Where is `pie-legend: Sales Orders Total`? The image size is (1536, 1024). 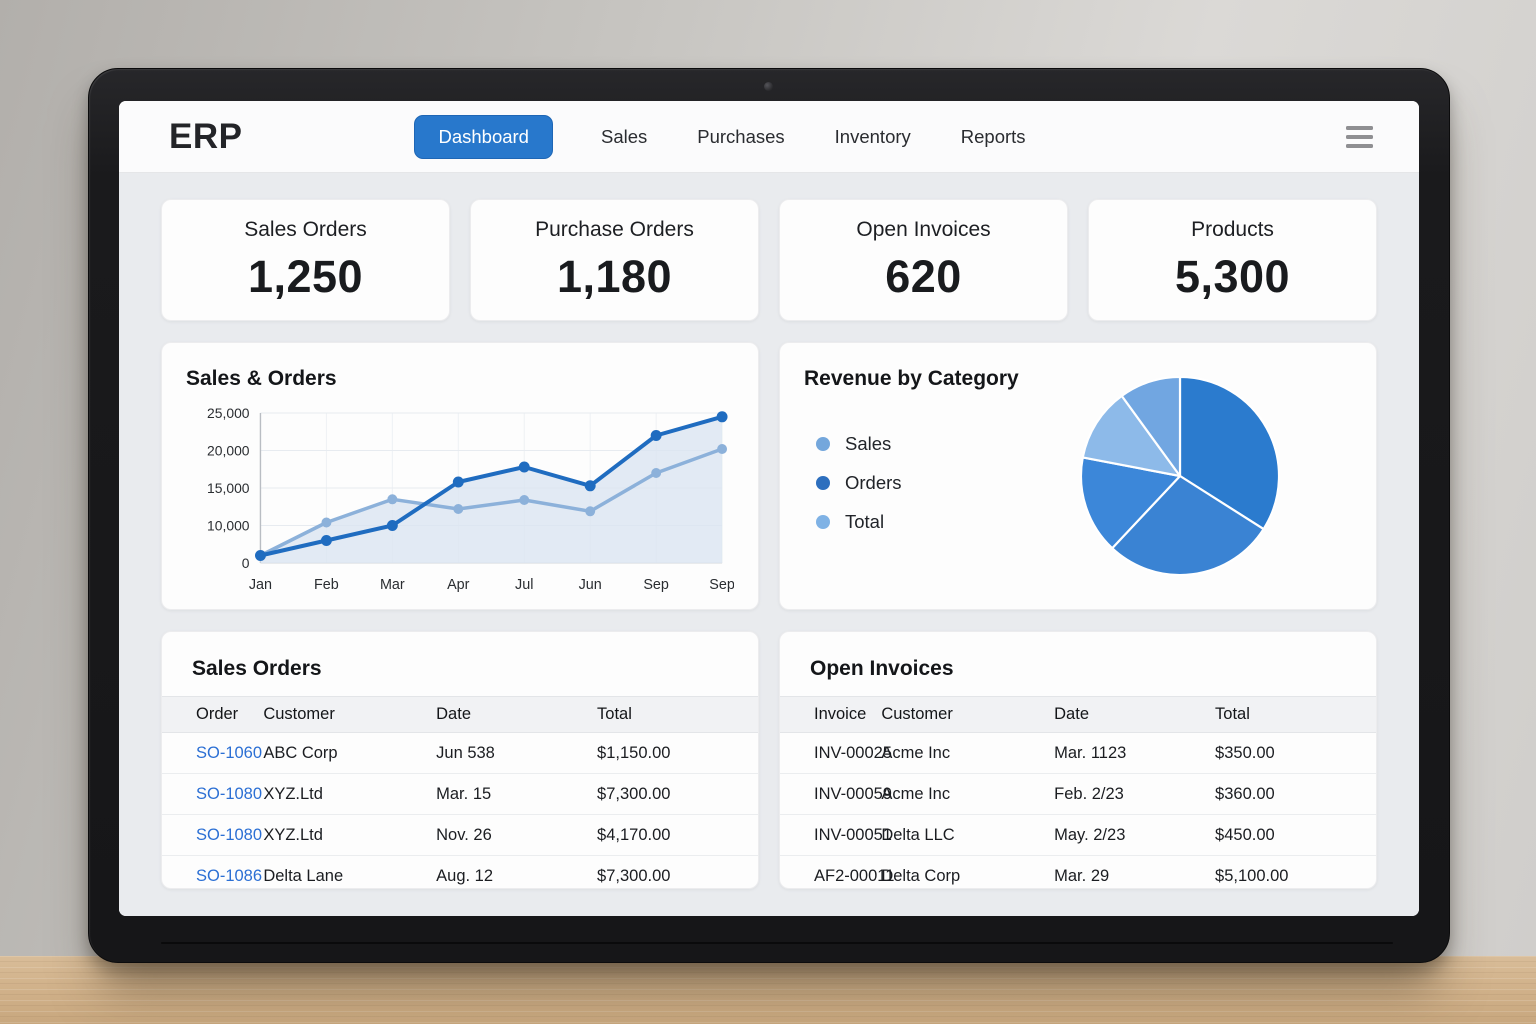 pie-legend: Sales Orders Total is located at coordinates (859, 483).